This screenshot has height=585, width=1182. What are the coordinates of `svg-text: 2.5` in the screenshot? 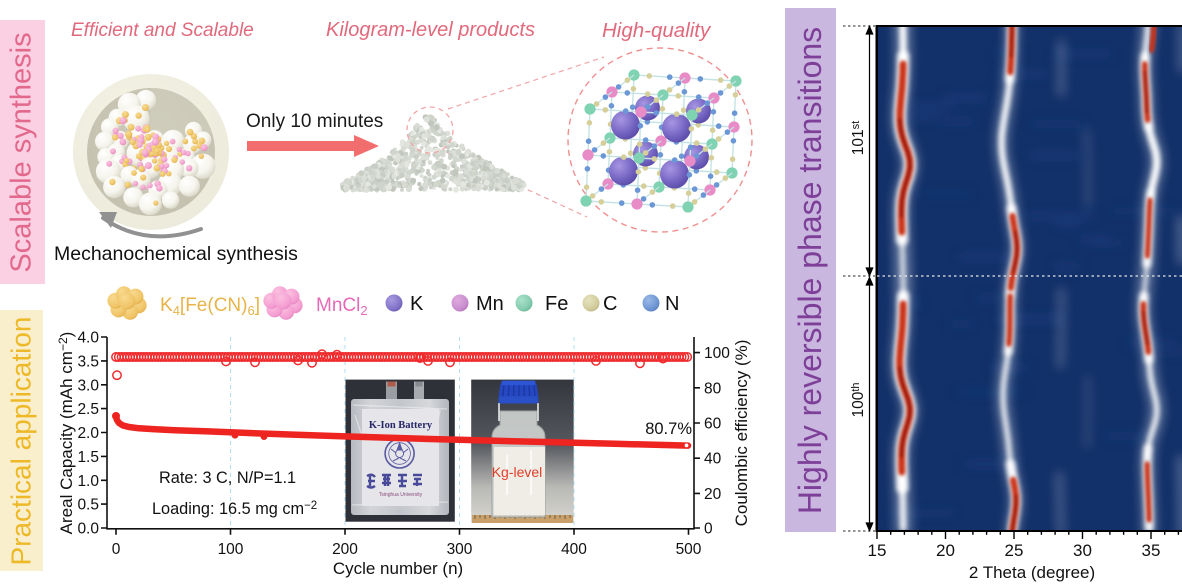 It's located at (88, 409).